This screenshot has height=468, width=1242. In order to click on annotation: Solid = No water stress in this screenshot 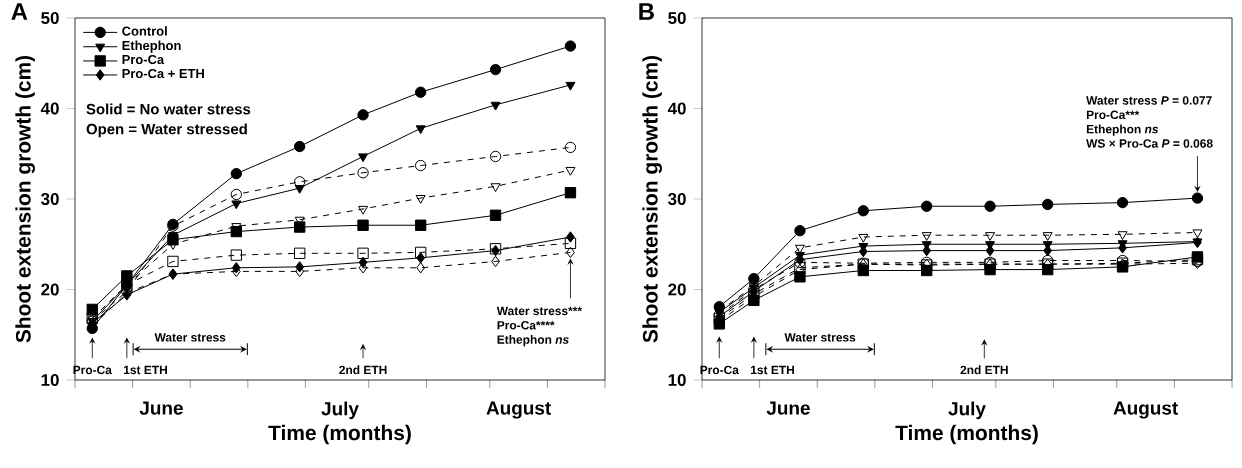, I will do `click(168, 109)`.